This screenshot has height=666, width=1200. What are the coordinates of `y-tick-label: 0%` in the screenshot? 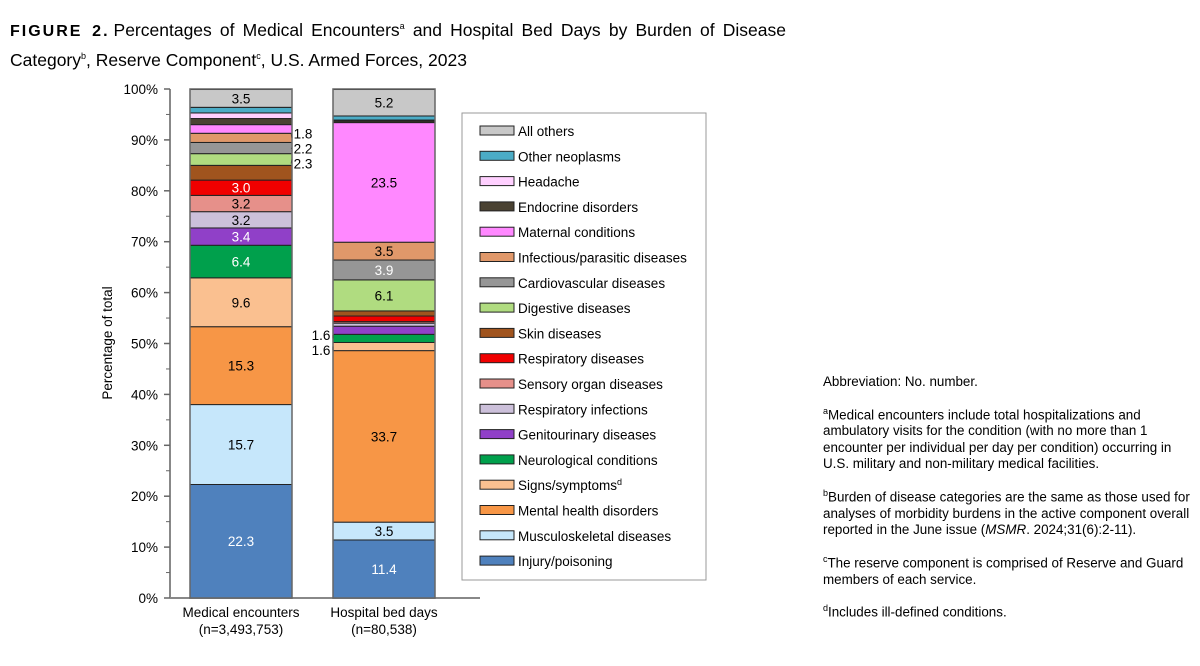 It's located at (148, 598).